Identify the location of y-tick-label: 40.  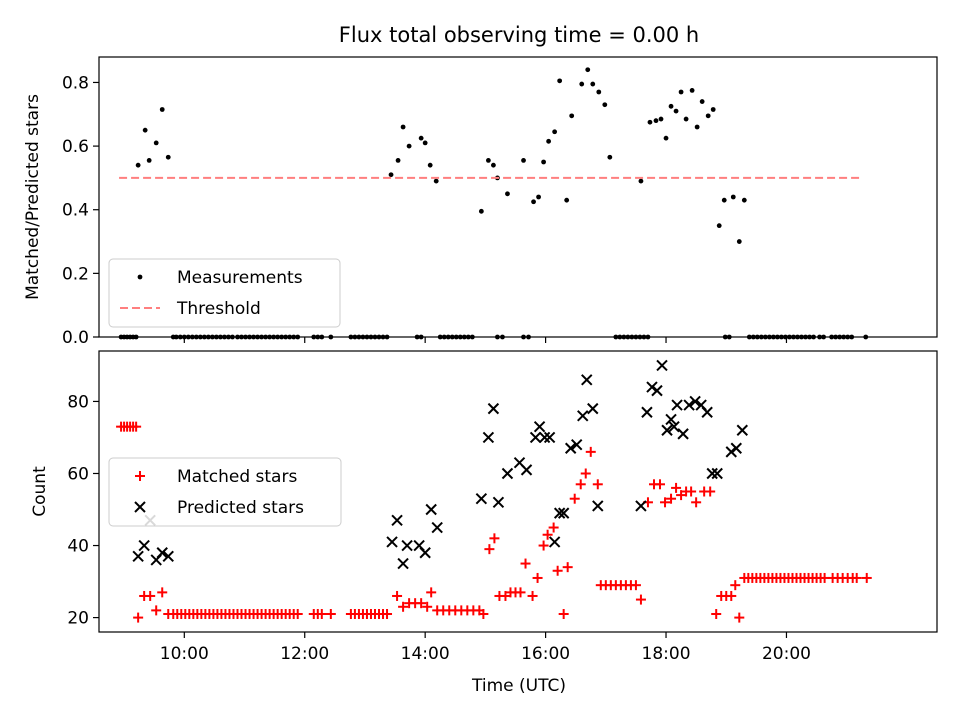
(78, 547).